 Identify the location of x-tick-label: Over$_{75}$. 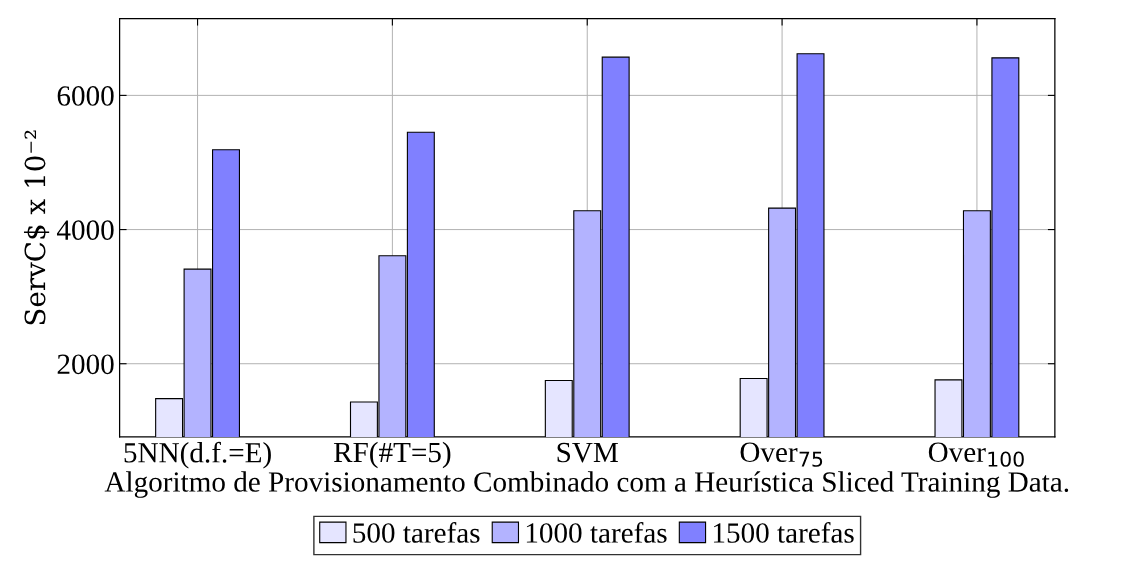
(781, 454).